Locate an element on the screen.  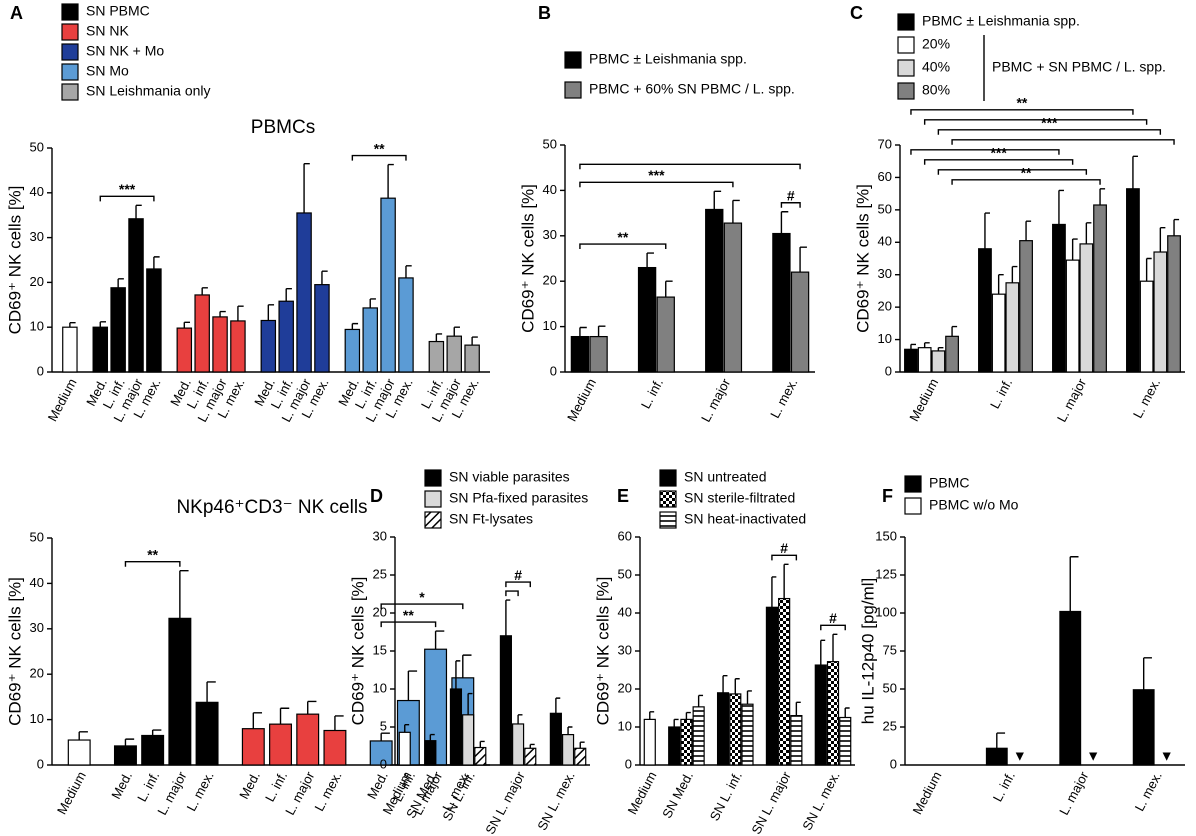
below-detection-marker: ▼ is located at coordinates (1167, 756).